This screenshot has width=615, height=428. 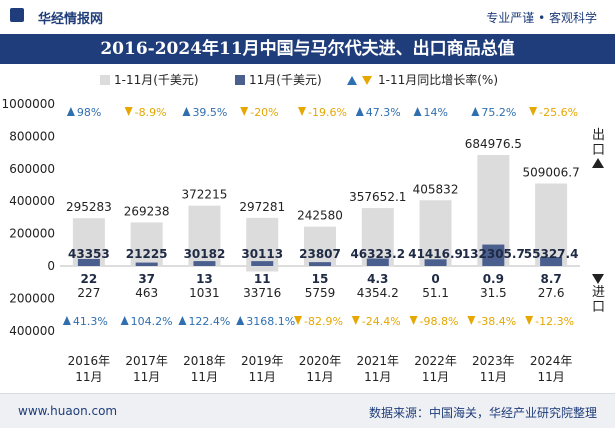 What do you see at coordinates (105, 80) in the screenshot?
I see `legend-swatch-cumulative` at bounding box center [105, 80].